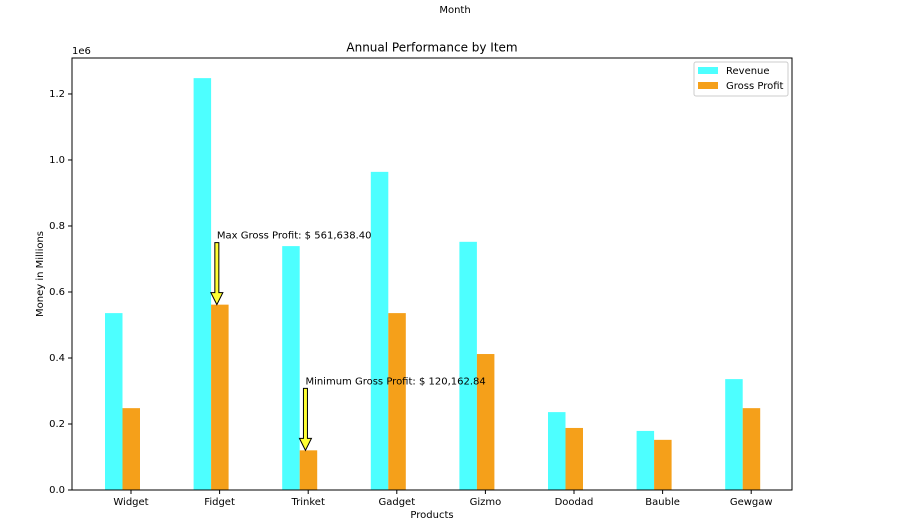  What do you see at coordinates (662, 502) in the screenshot?
I see `x-tick-label: Bauble` at bounding box center [662, 502].